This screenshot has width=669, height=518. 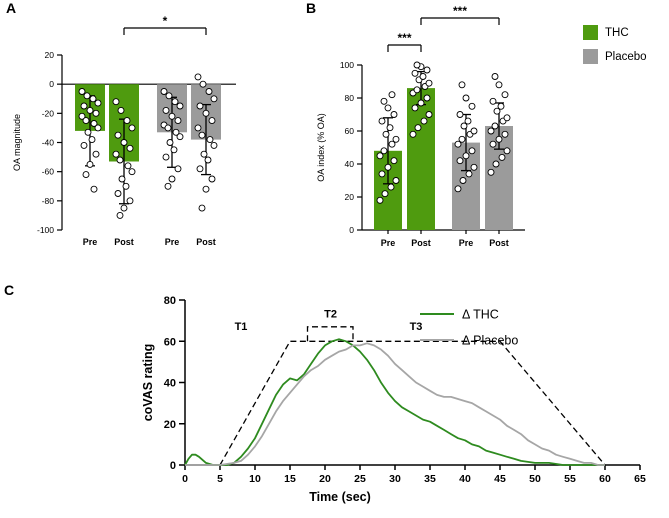 I want to click on svg-text: -80, so click(x=48, y=201).